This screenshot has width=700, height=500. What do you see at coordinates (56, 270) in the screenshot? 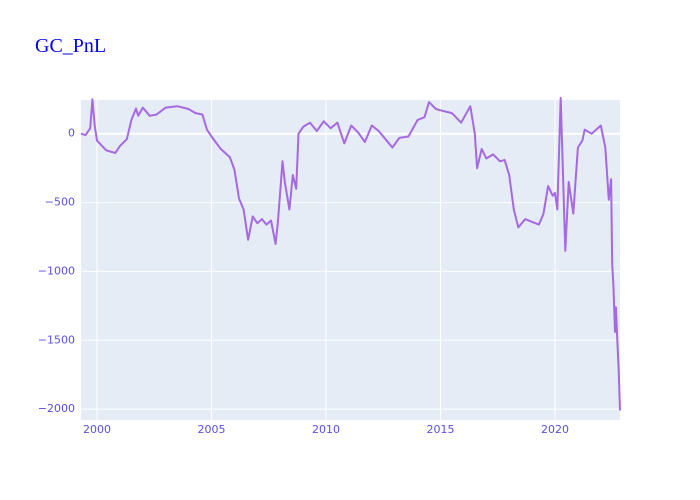
I see `y-tick-label: −1000` at bounding box center [56, 270].